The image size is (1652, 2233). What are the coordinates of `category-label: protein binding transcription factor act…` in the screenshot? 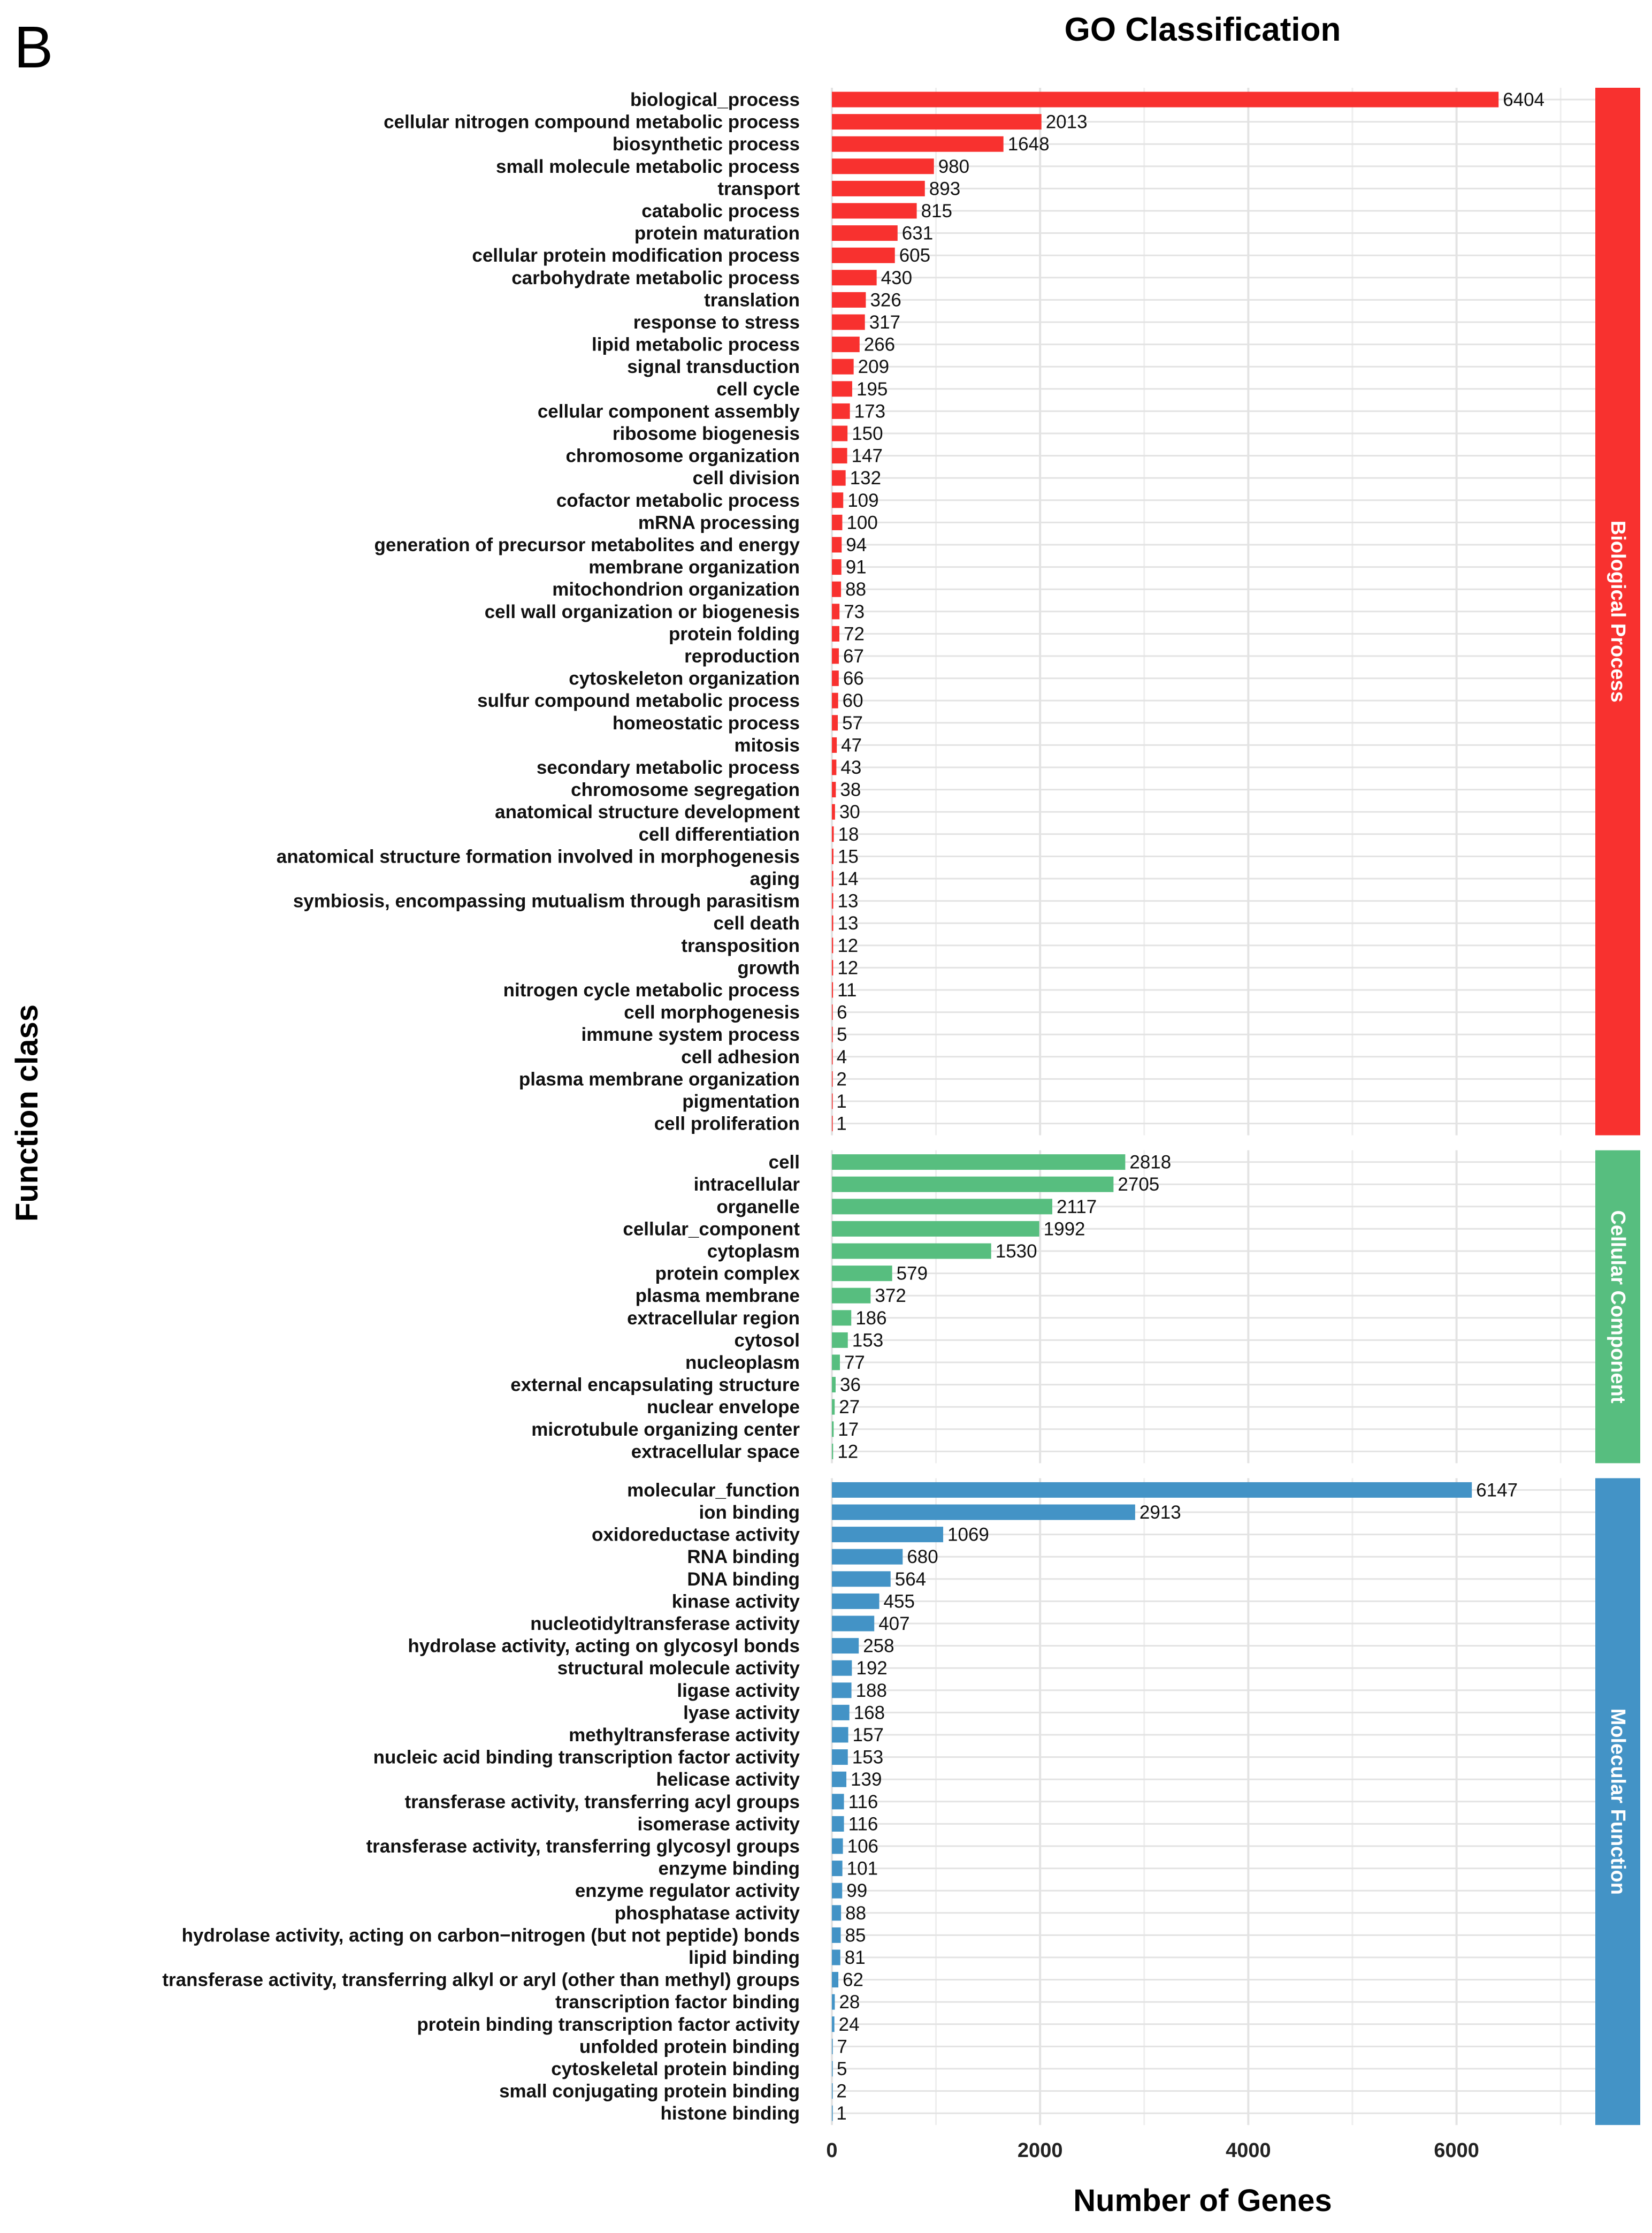 It's located at (608, 2025).